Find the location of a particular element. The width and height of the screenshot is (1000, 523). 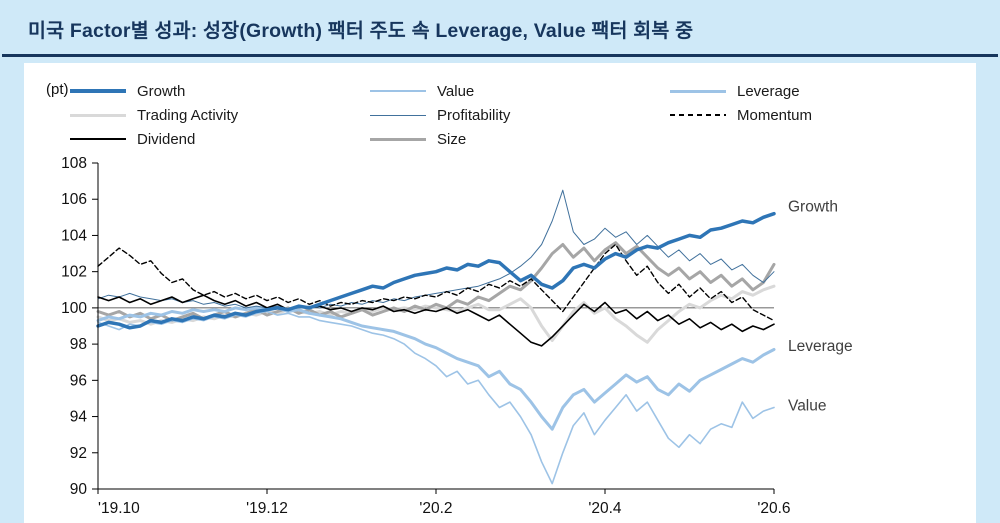

series-line-momentum is located at coordinates (436, 282).